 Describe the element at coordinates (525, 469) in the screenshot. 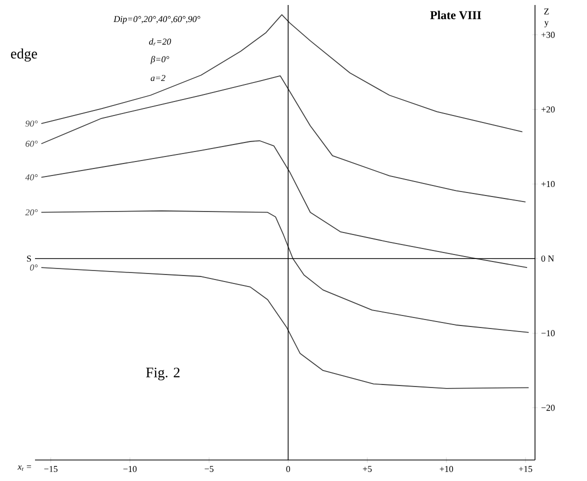

I see `x-tick-label: +15` at that location.